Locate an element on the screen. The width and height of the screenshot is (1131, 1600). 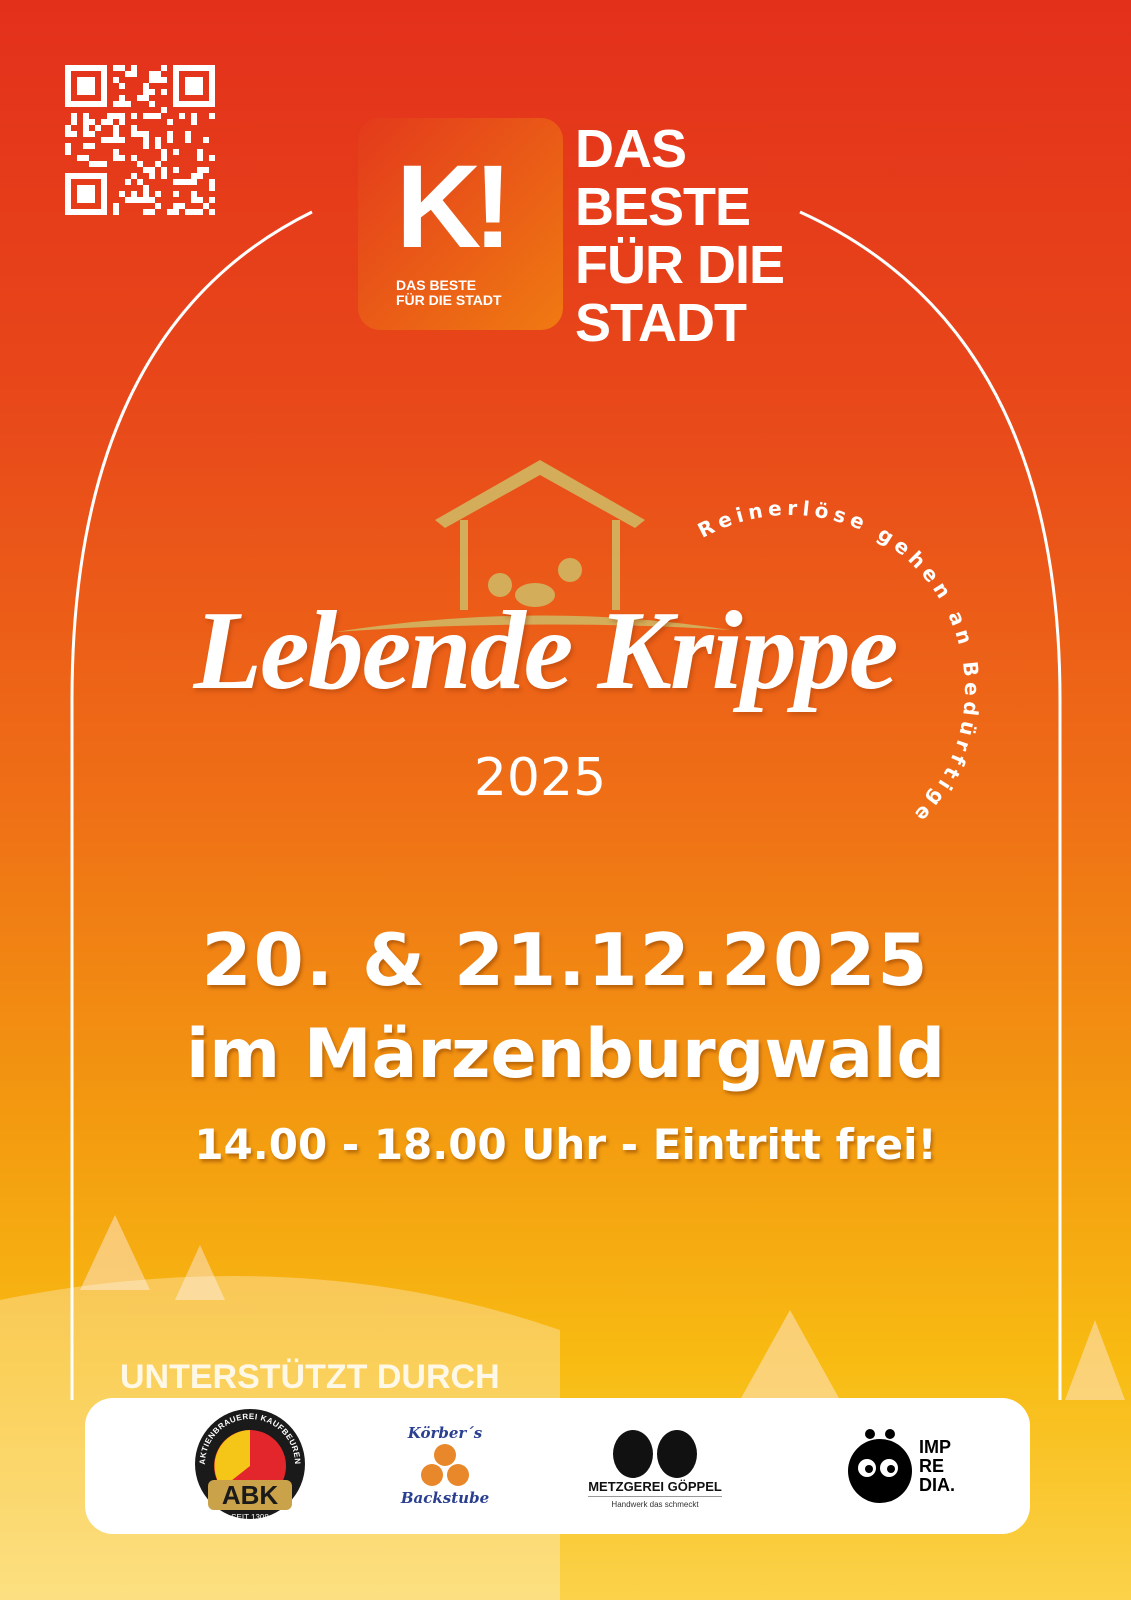
koerber-bottom: Backstube is located at coordinates (445, 1498).